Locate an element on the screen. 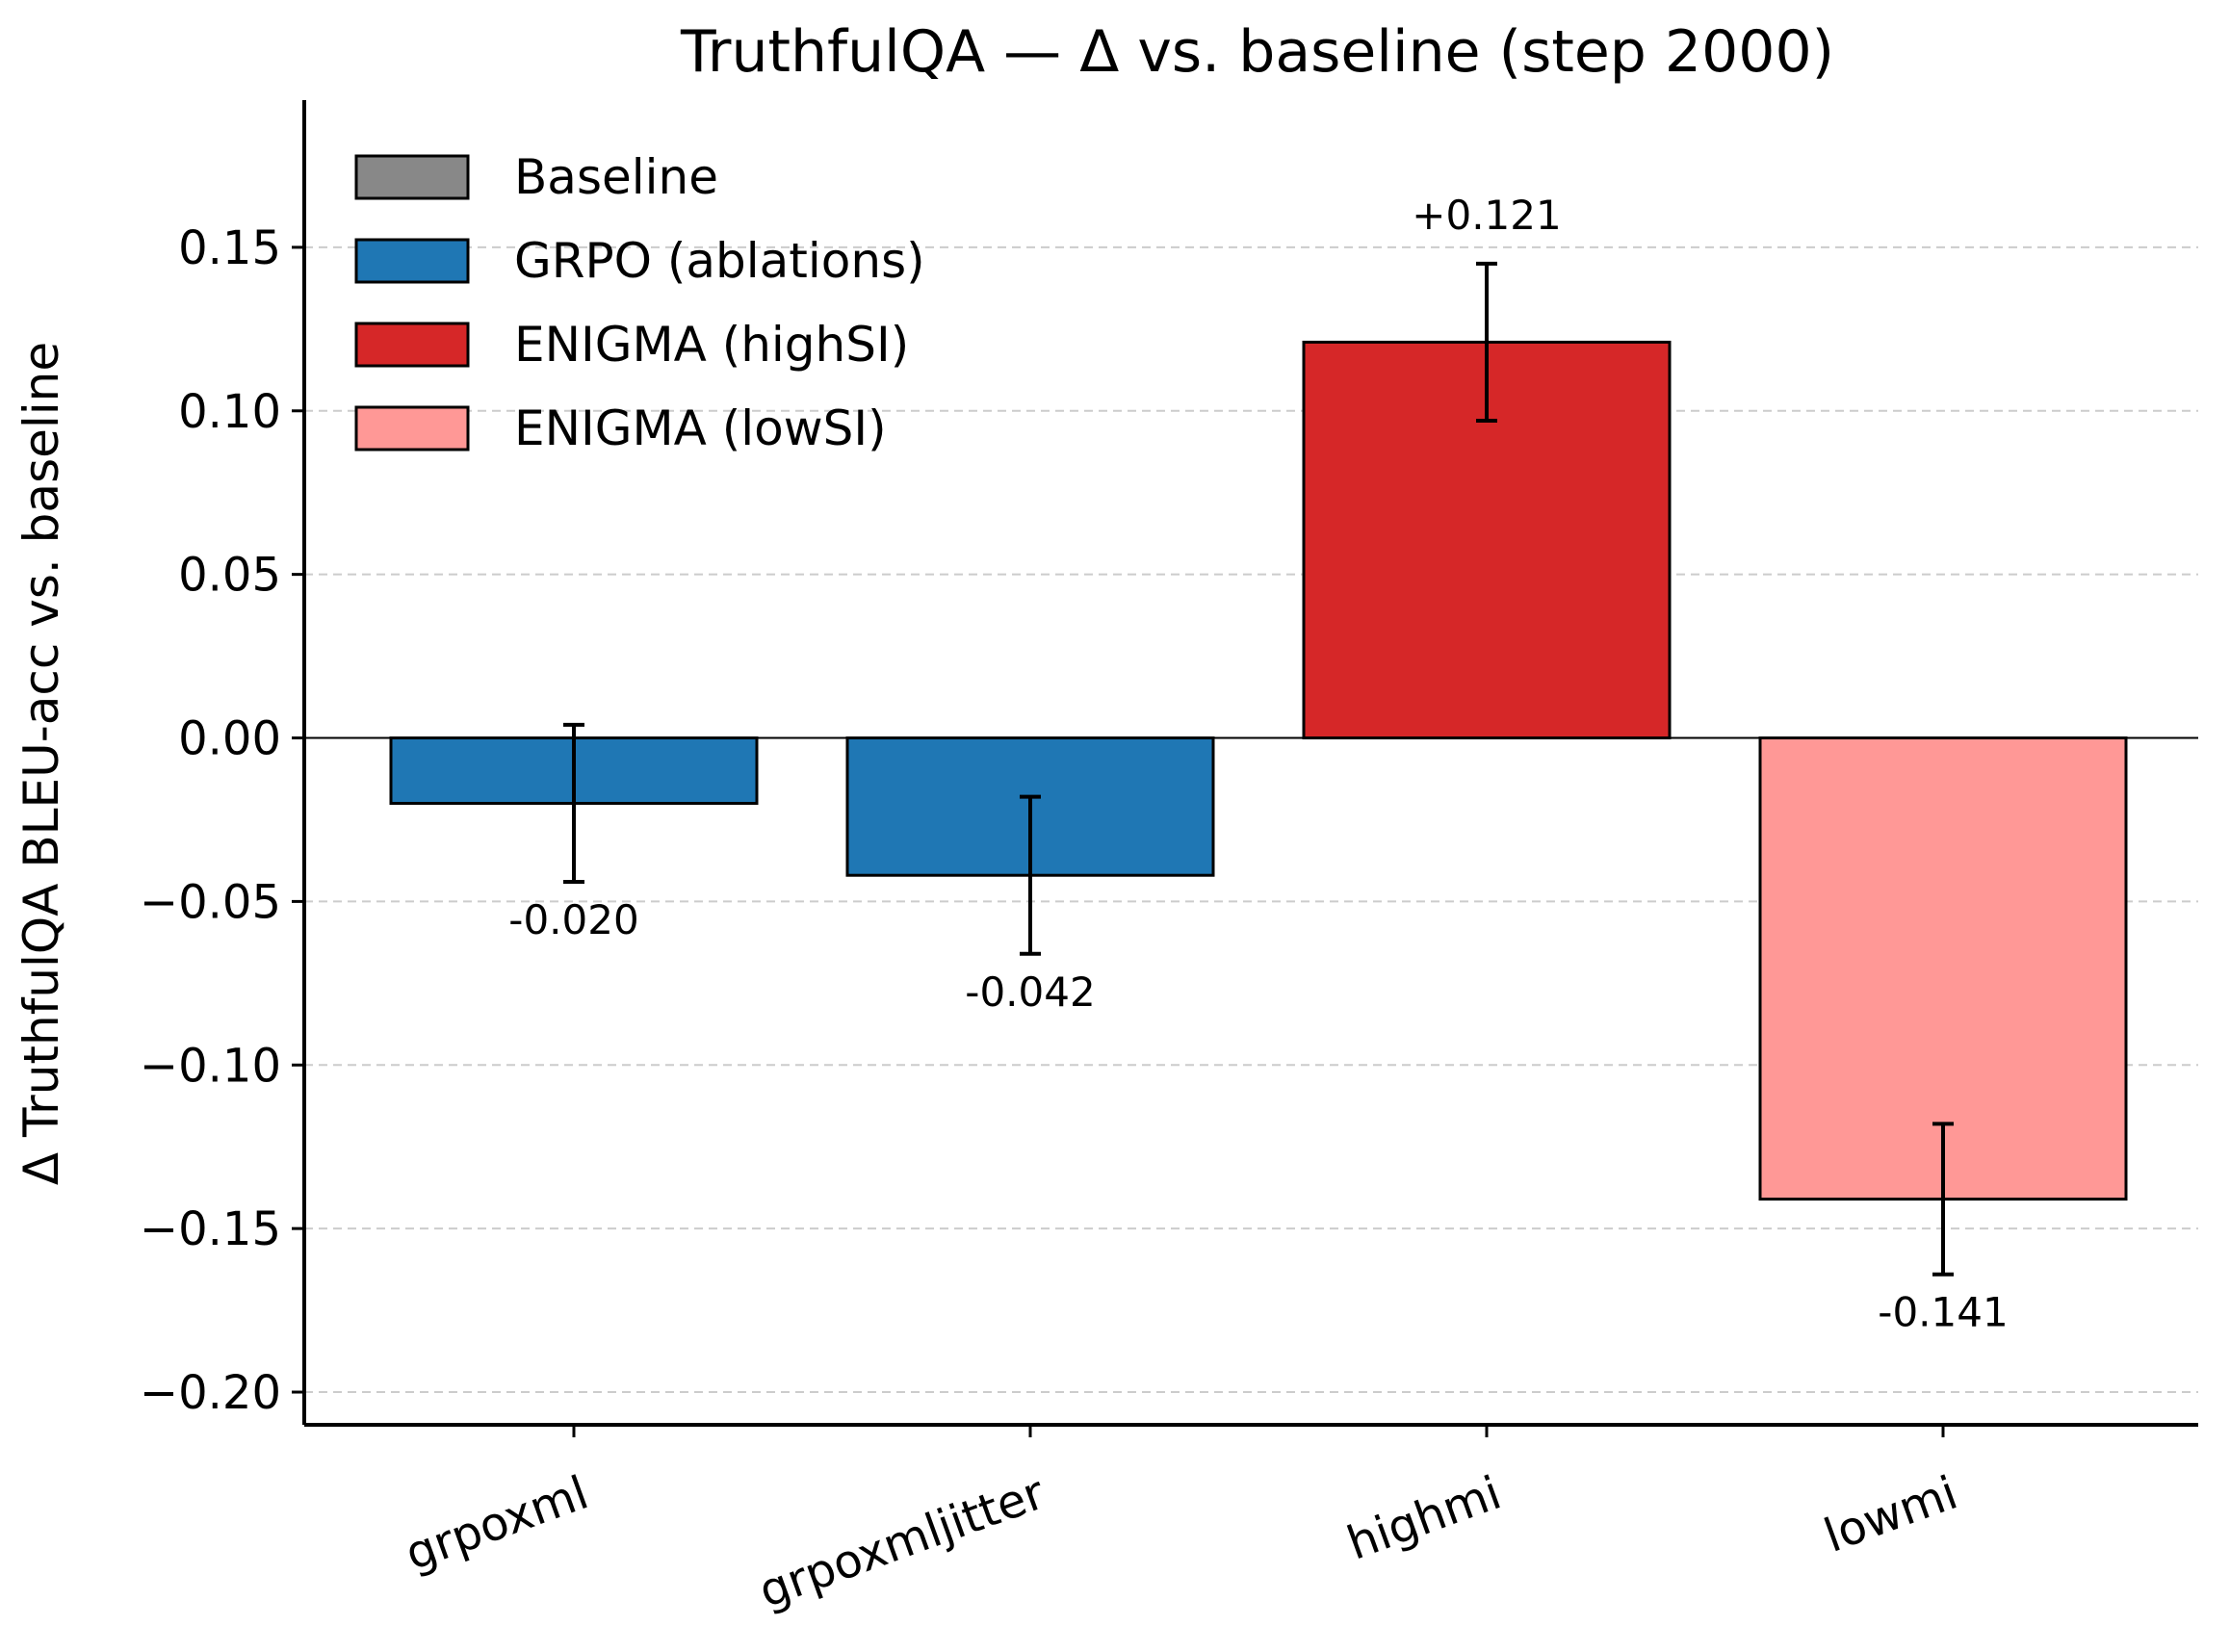 This screenshot has height=1652, width=2230. legend-label: Baseline is located at coordinates (616, 177).